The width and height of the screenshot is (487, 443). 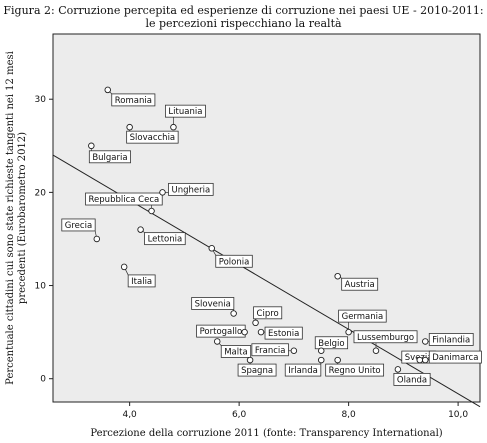 I want to click on svg-text: Slovenia, so click(x=213, y=304).